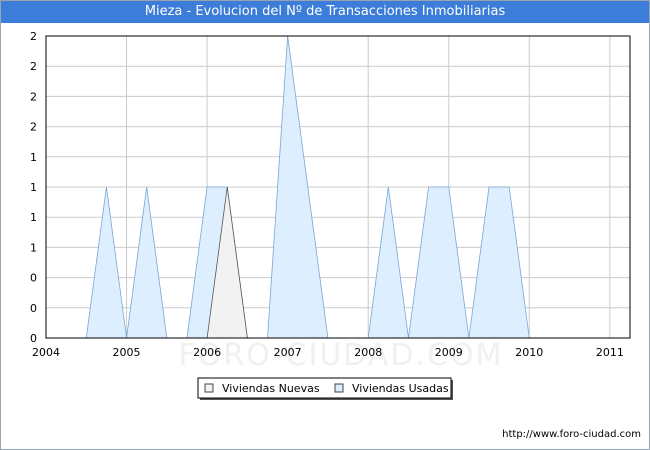 This screenshot has height=450, width=650. I want to click on x-tick-label: 2010, so click(529, 352).